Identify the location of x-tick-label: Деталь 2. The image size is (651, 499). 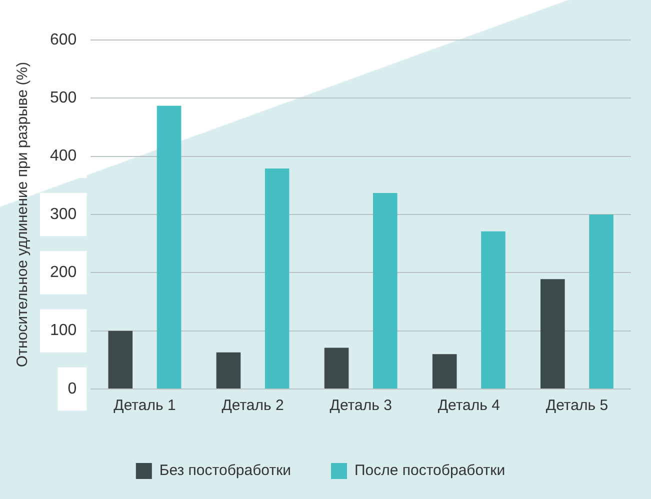
(253, 405).